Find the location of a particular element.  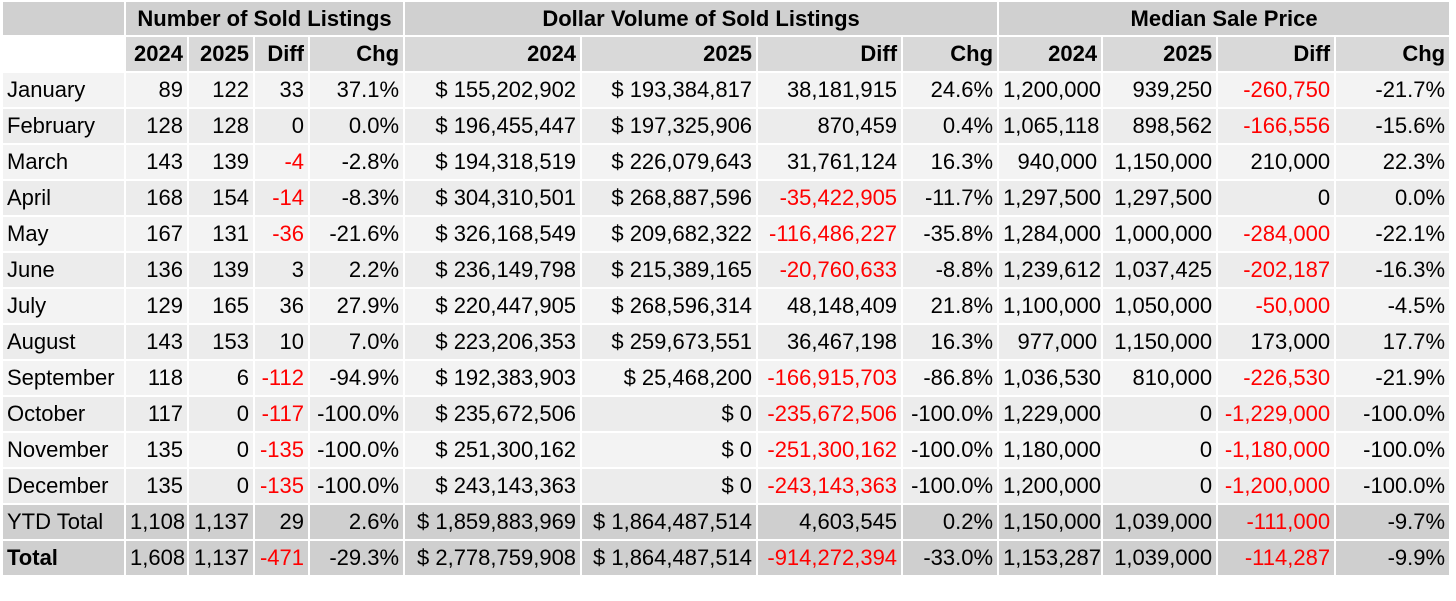

sold-chg-cell: -21.6% is located at coordinates (356, 234).